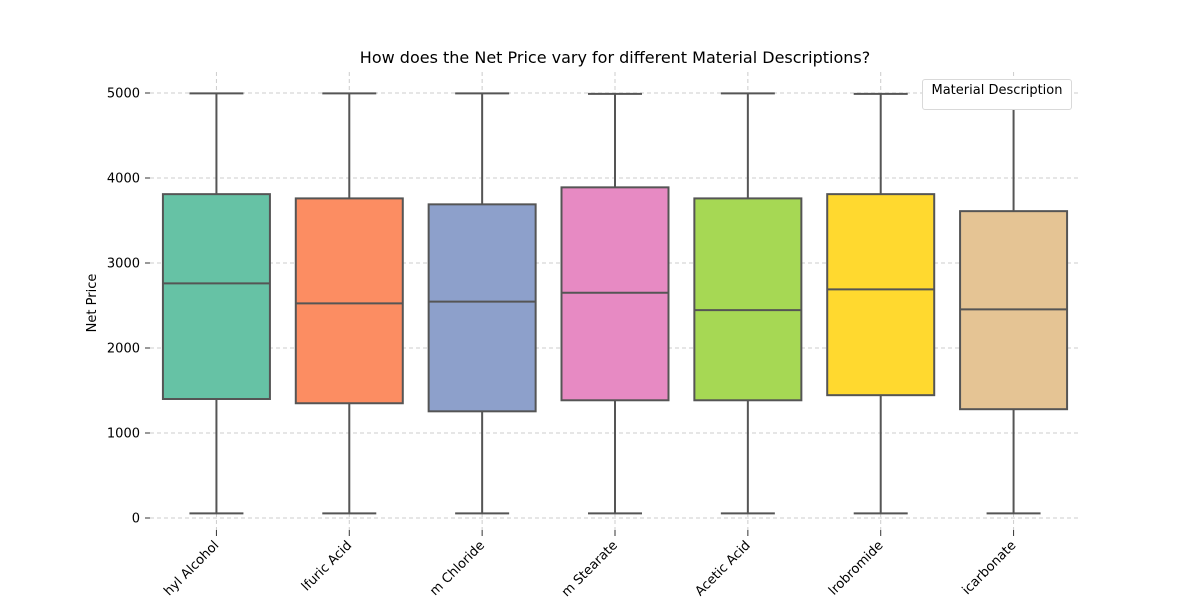 The height and width of the screenshot is (600, 1200). I want to click on y-tick-label: 2000, so click(123, 349).